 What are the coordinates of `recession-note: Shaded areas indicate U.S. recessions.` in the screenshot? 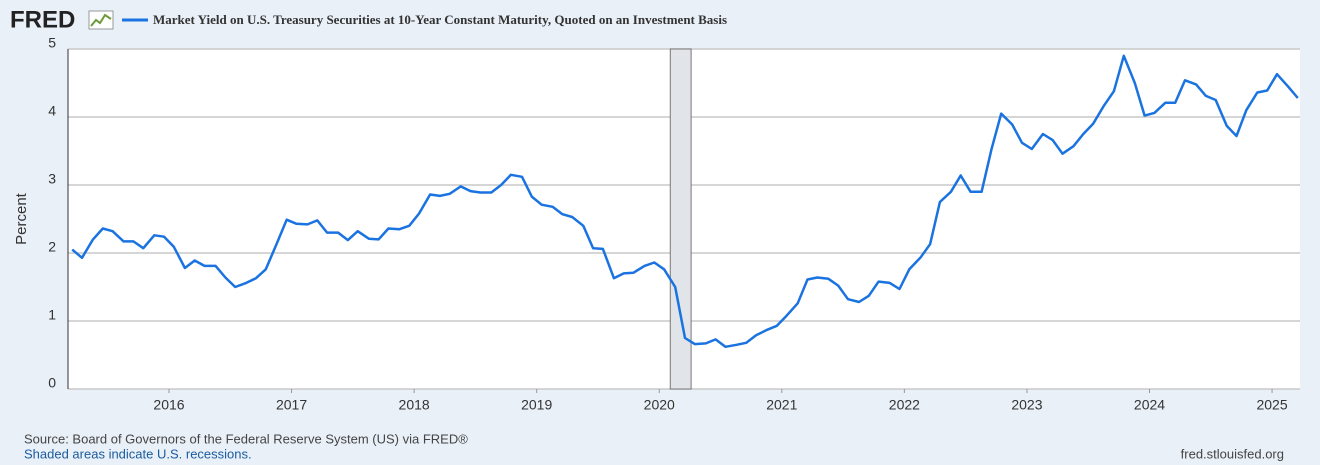 It's located at (138, 453).